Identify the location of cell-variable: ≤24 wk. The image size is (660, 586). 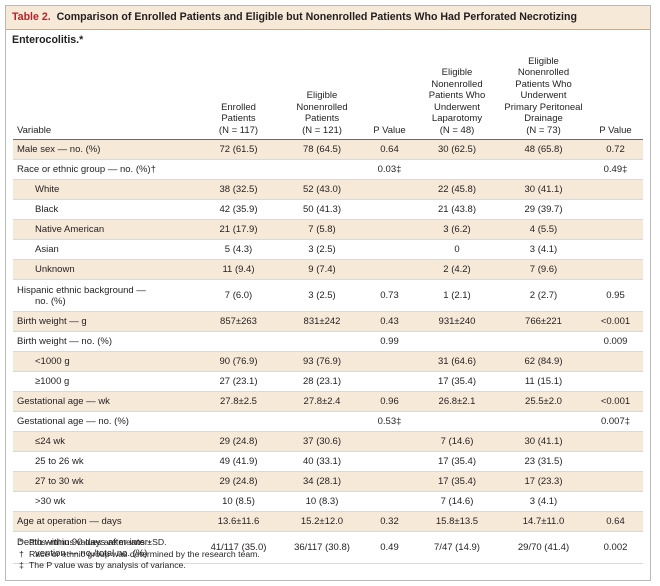
(105, 441).